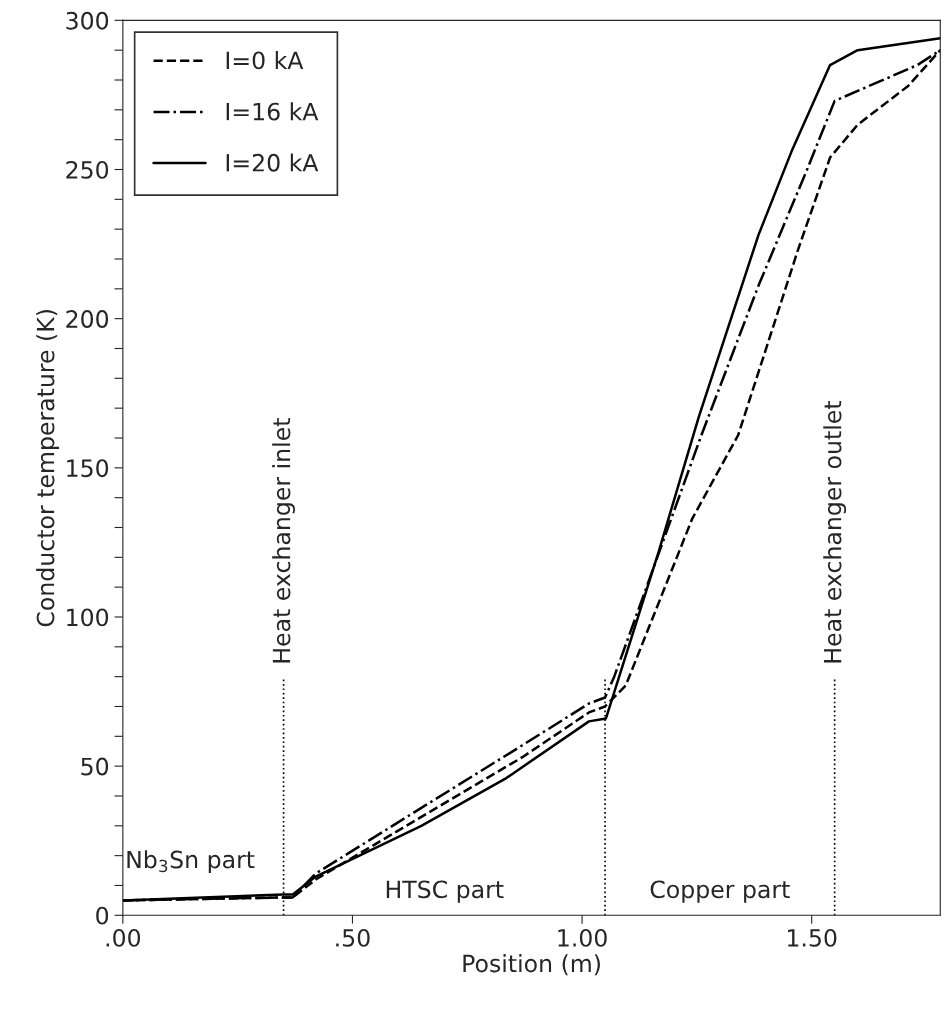 This screenshot has width=945, height=1017. Describe the element at coordinates (720, 891) in the screenshot. I see `annotation: Copper part` at that location.